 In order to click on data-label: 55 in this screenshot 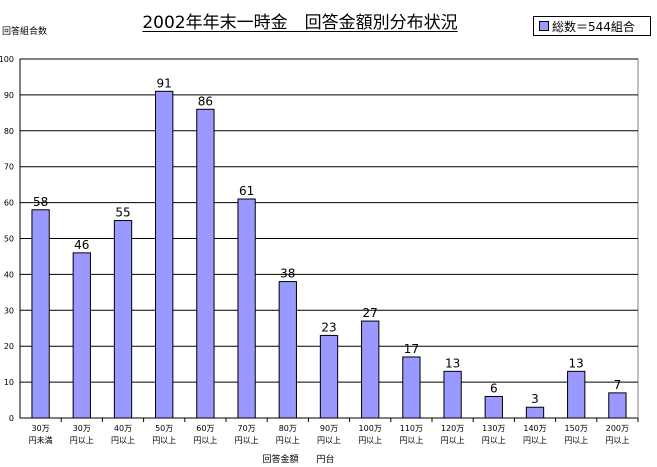, I will do `click(122, 213)`.